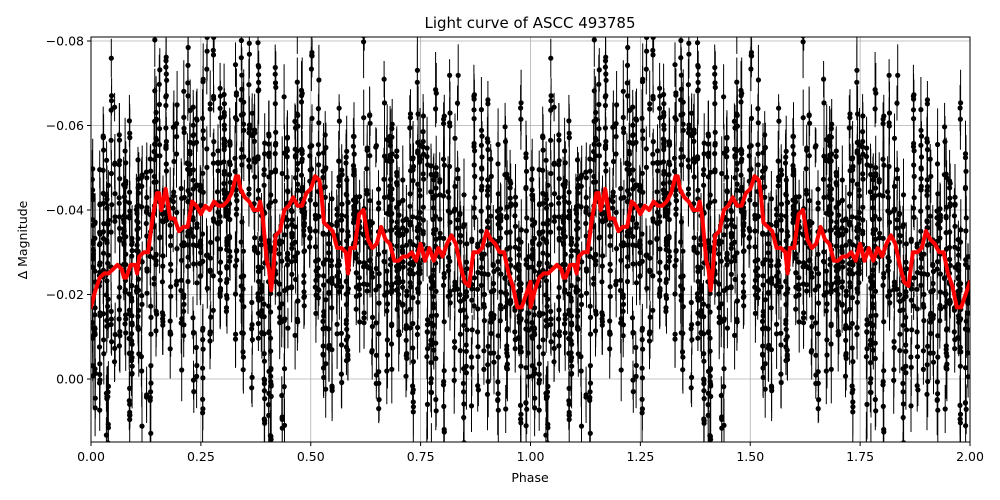 This screenshot has height=500, width=1000. Describe the element at coordinates (201, 456) in the screenshot. I see `x-tick-label: 0.25` at that location.